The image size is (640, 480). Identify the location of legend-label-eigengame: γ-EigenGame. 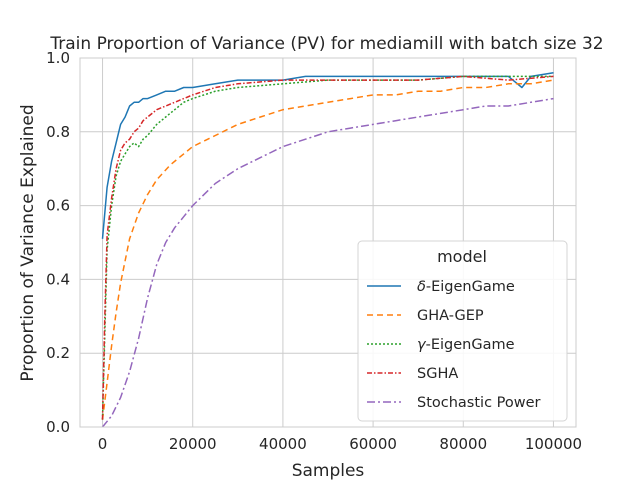
(466, 345).